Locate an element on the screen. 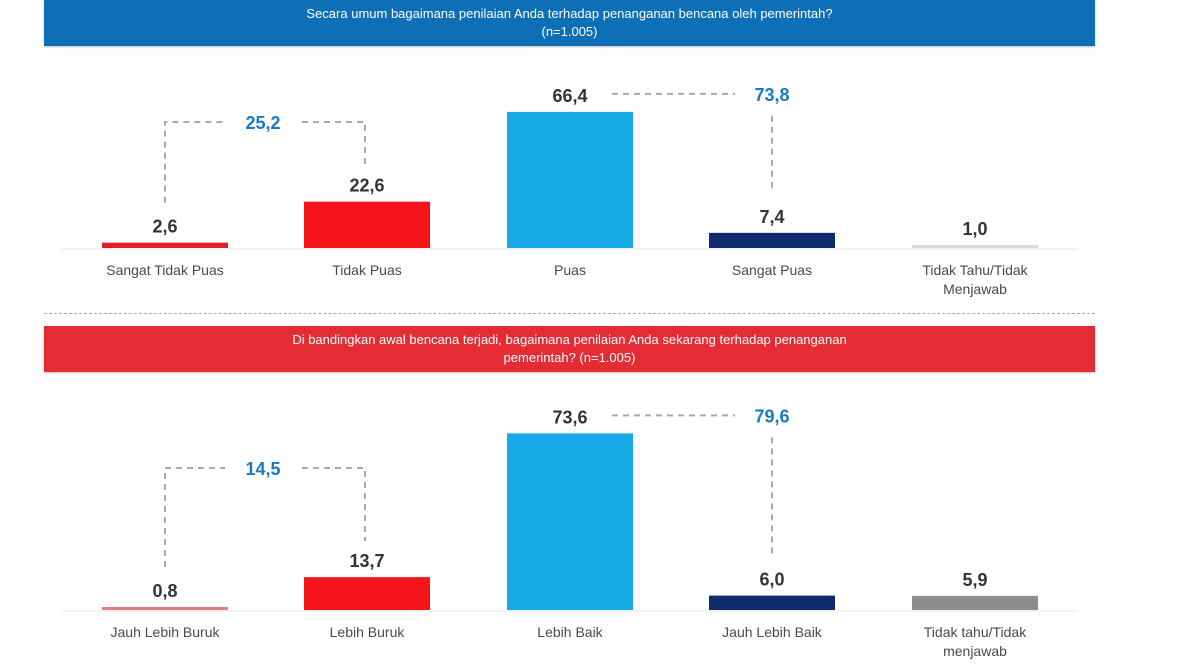  chart-bottom-subtitle: pemerintah? (n=1.005) is located at coordinates (569, 357).